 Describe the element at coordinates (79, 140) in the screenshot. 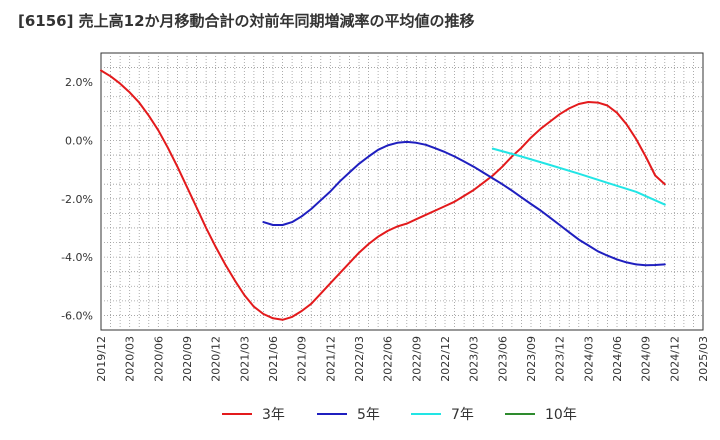

I see `y-tick-label: 0.0%` at that location.